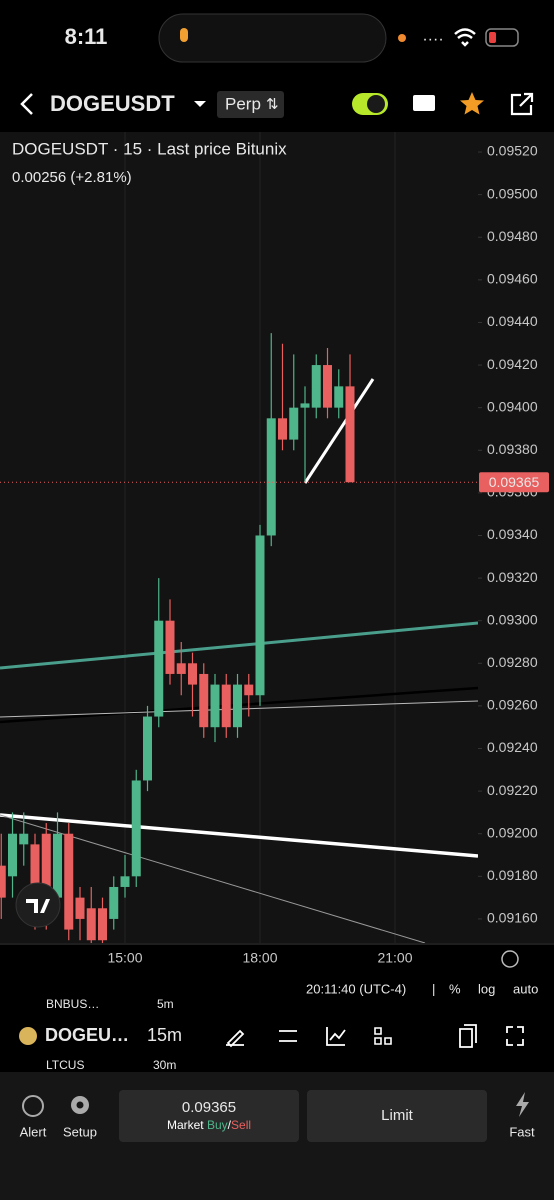 The height and width of the screenshot is (1200, 554). I want to click on market-label: Market, so click(185, 1125).